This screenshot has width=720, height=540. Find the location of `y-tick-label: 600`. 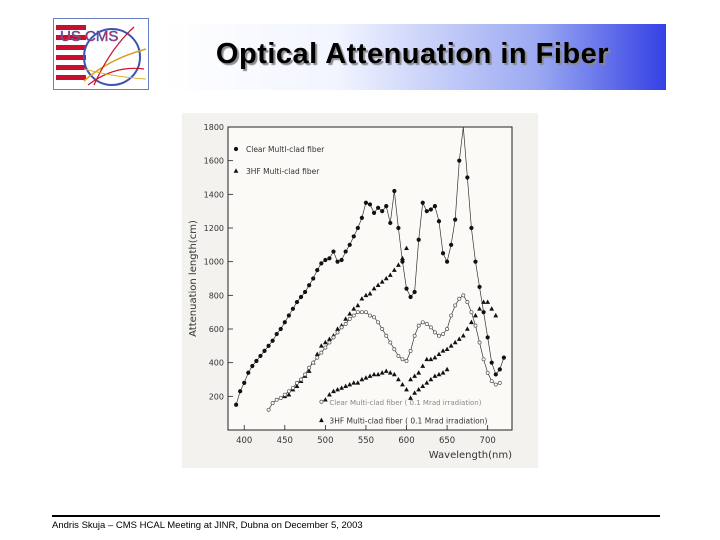

y-tick-label: 600 is located at coordinates (216, 329).